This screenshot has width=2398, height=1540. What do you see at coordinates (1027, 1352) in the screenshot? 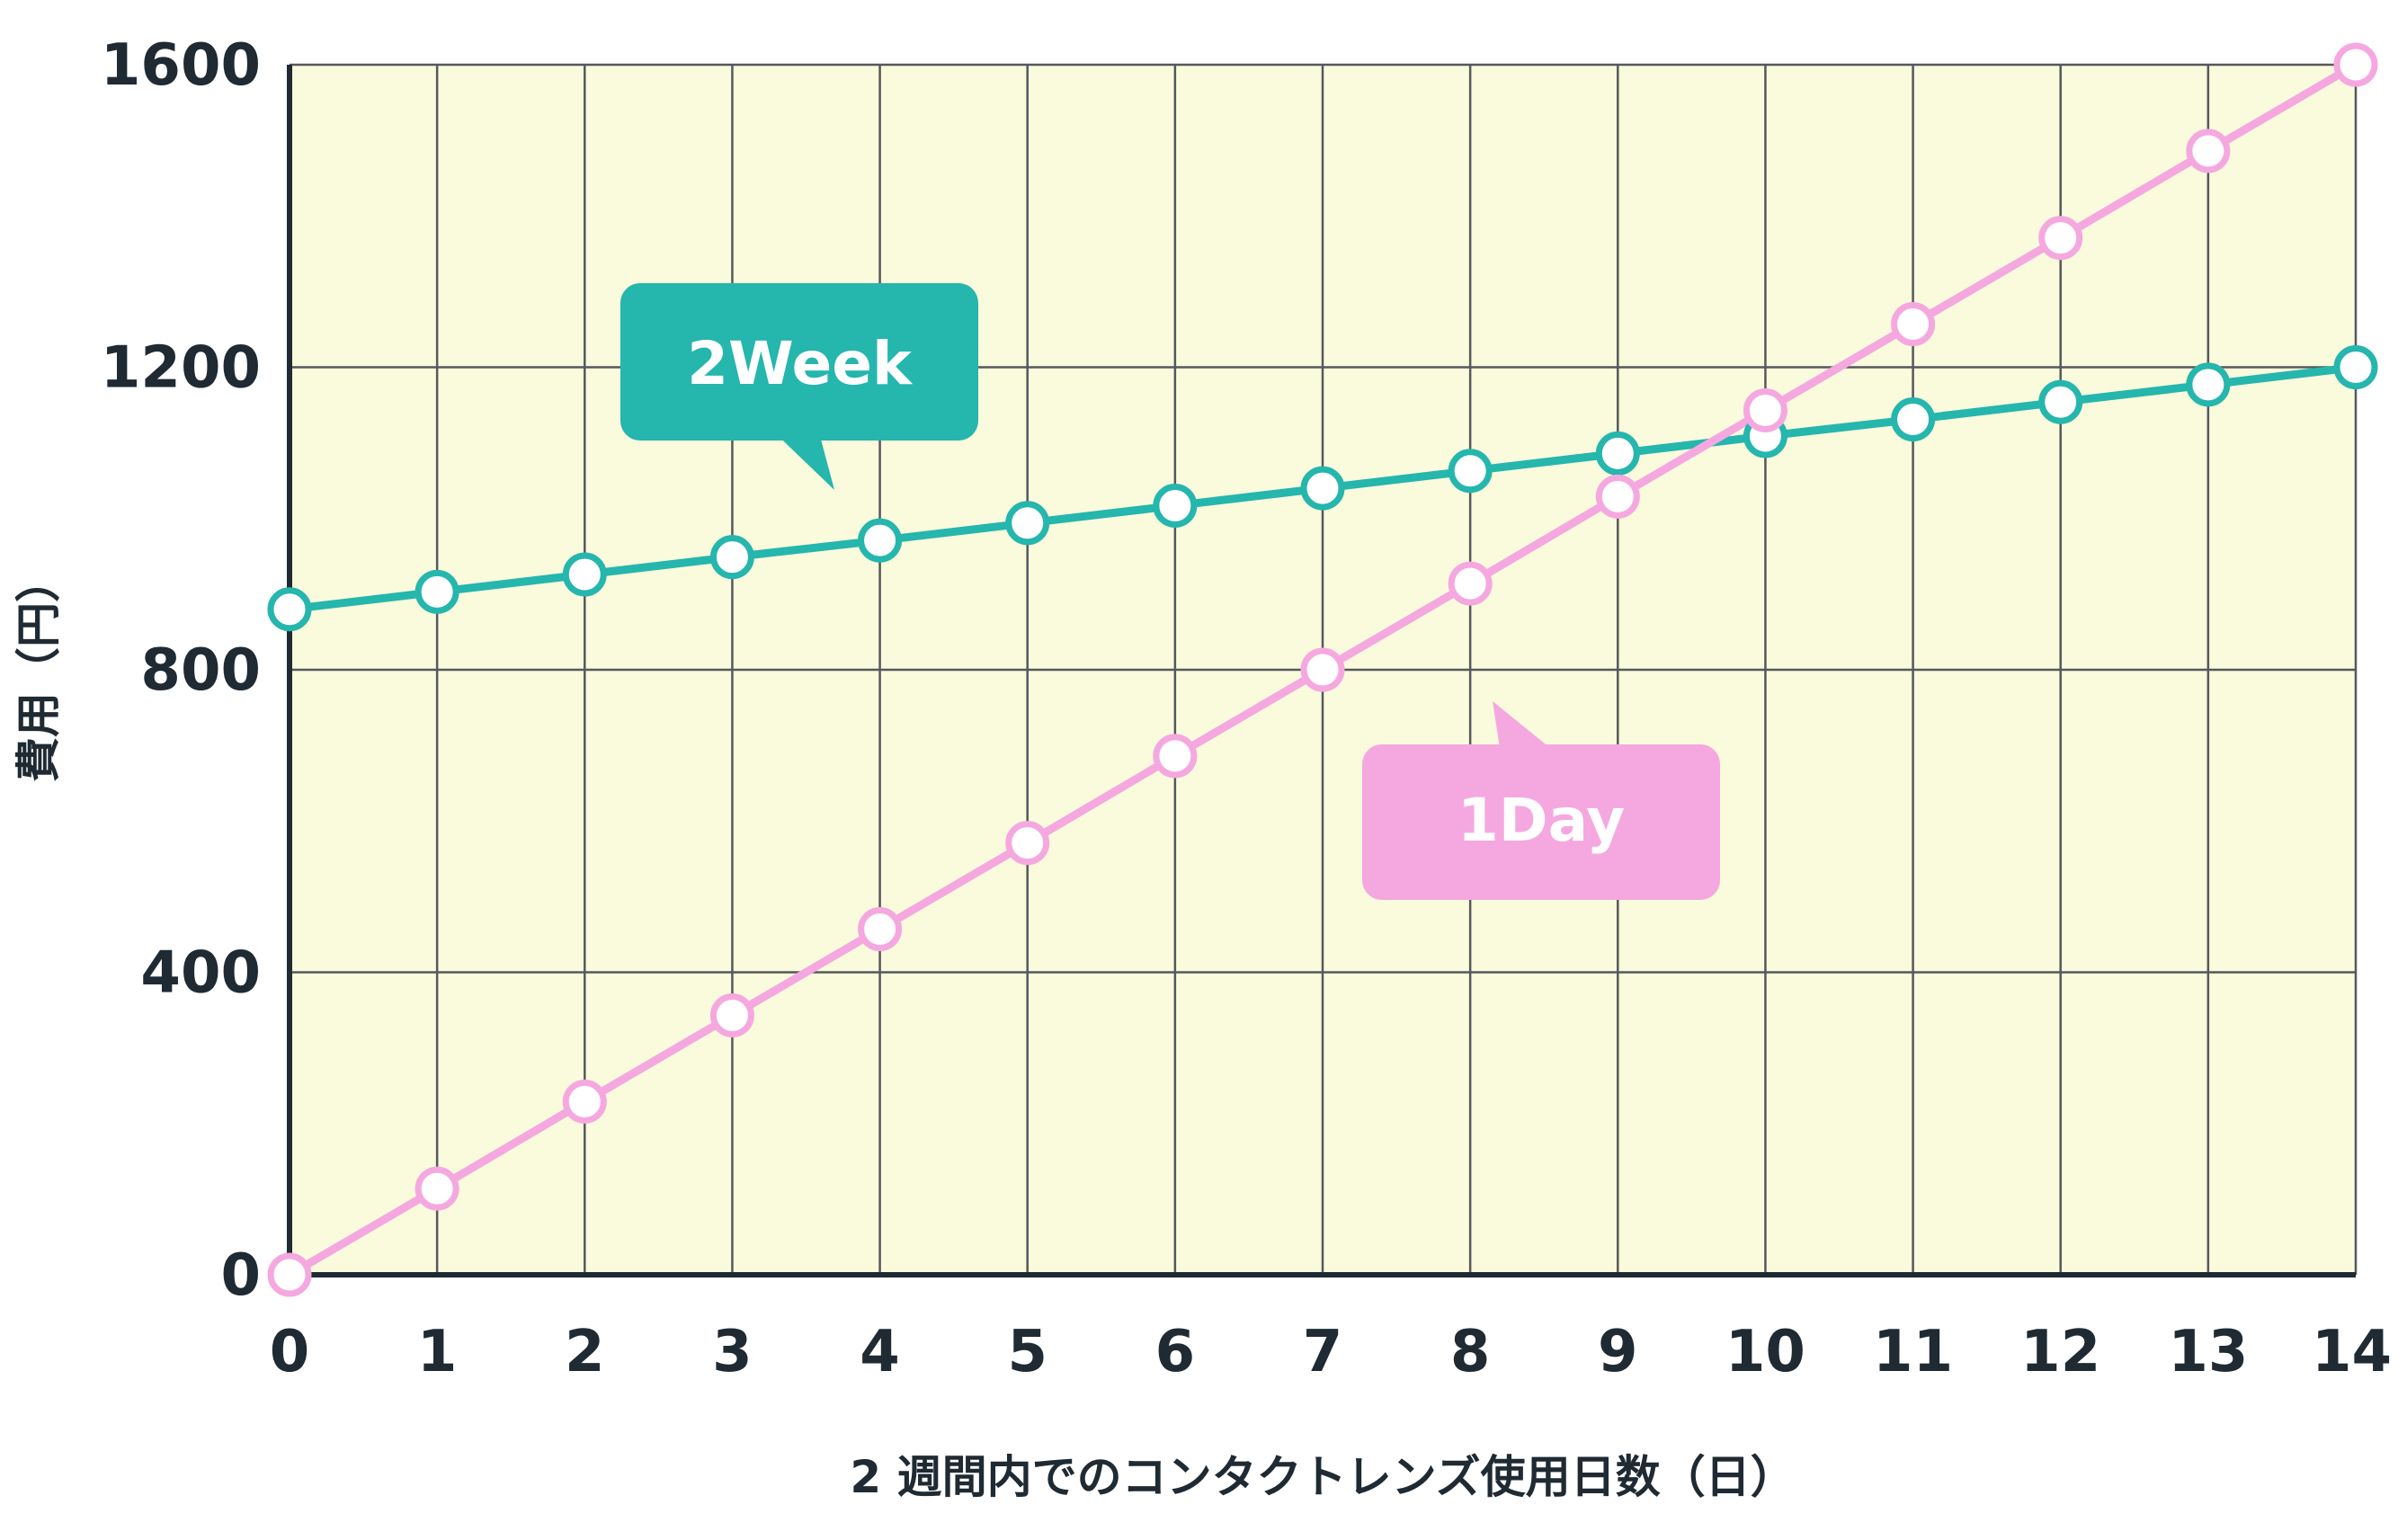
I see `x-tick-label: 5` at bounding box center [1027, 1352].